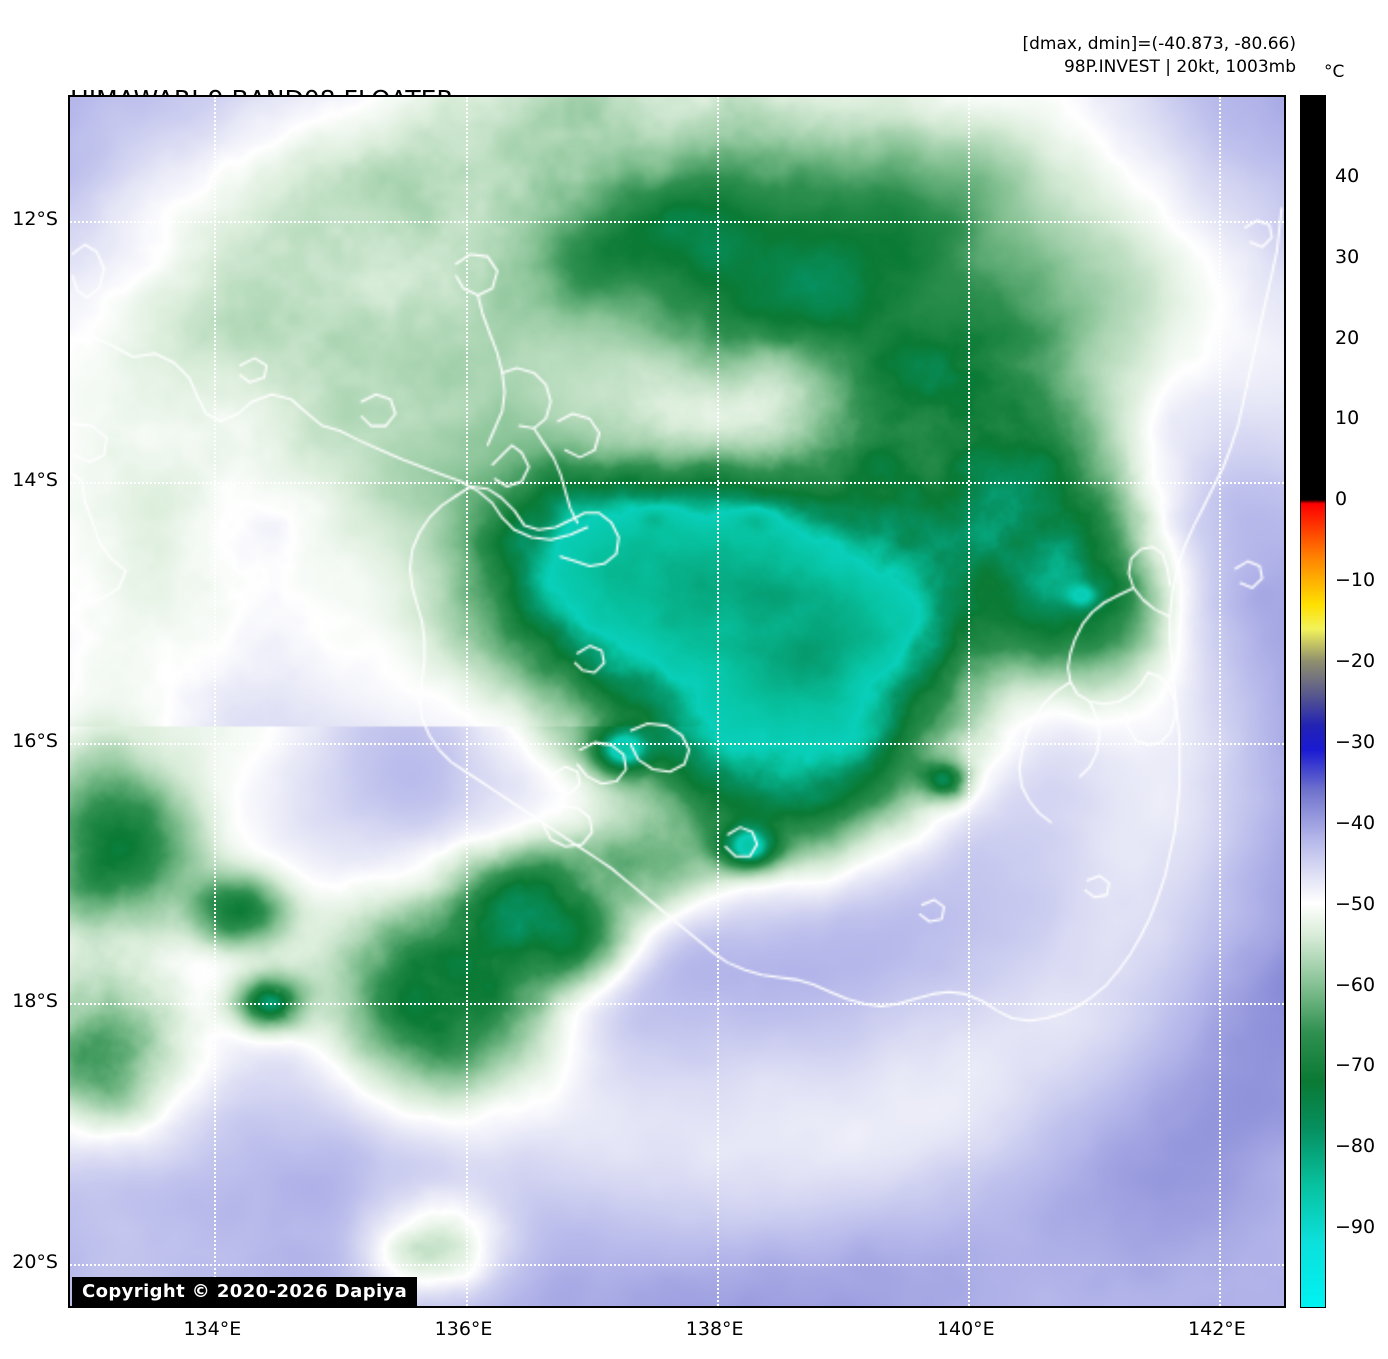  Describe the element at coordinates (1347, 175) in the screenshot. I see `colorbar-tick-label: 40` at that location.